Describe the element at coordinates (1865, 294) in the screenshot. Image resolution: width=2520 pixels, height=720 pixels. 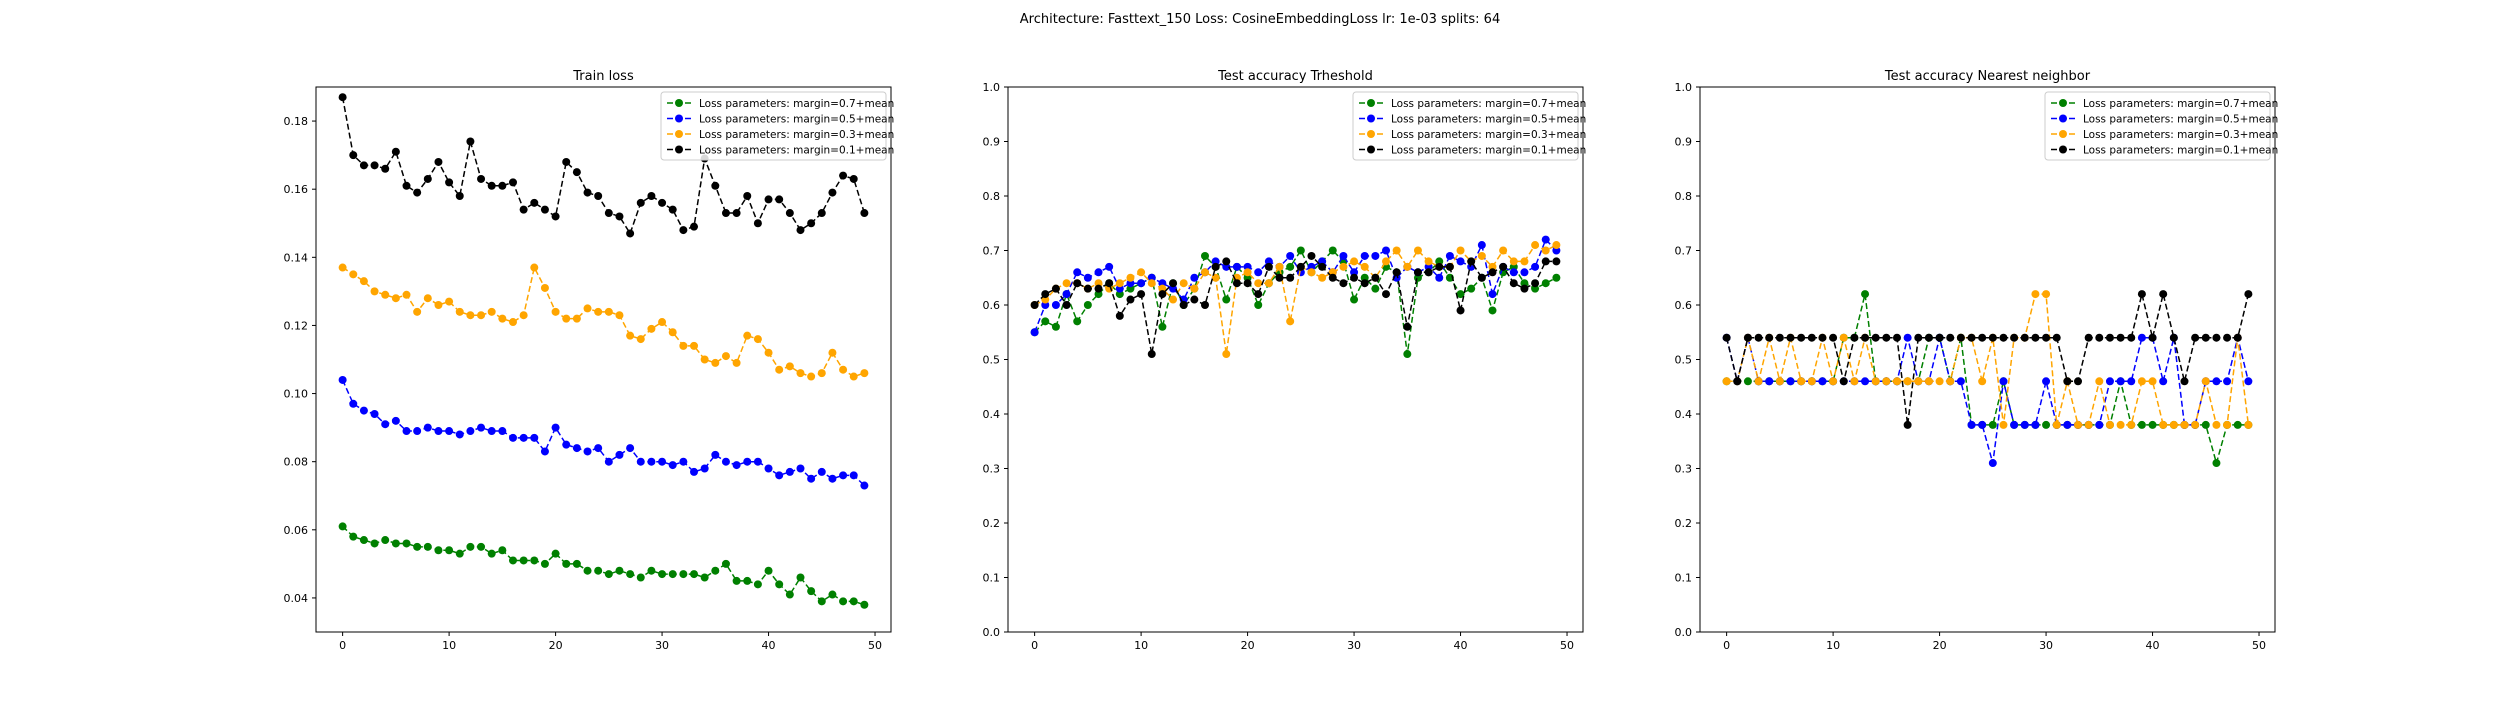
I see `test-accuracy-nearest-neighbor-series-margin-0-7-point` at that location.